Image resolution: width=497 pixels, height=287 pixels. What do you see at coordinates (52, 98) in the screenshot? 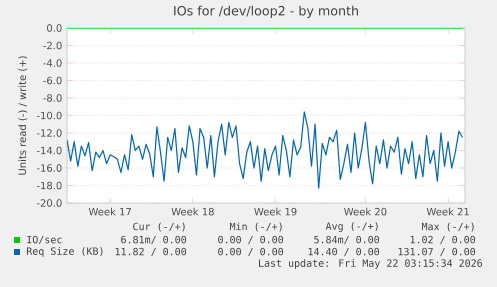
I see `y-tick-label: -8.0` at bounding box center [52, 98].